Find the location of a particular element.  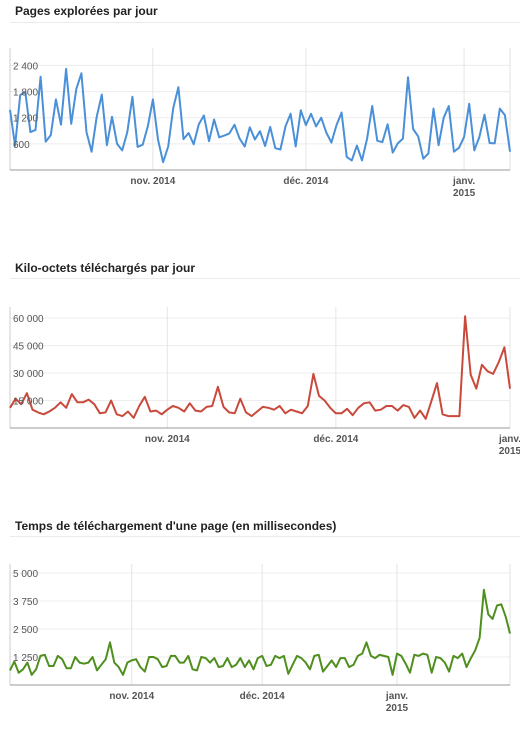

y-tick-label: 15 000 is located at coordinates (28, 402).